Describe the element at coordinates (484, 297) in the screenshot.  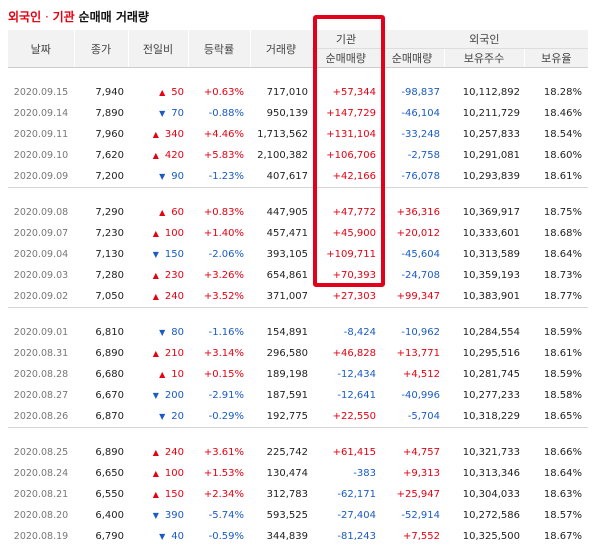
I see `cell-foreign-shares: 10,383,901` at that location.